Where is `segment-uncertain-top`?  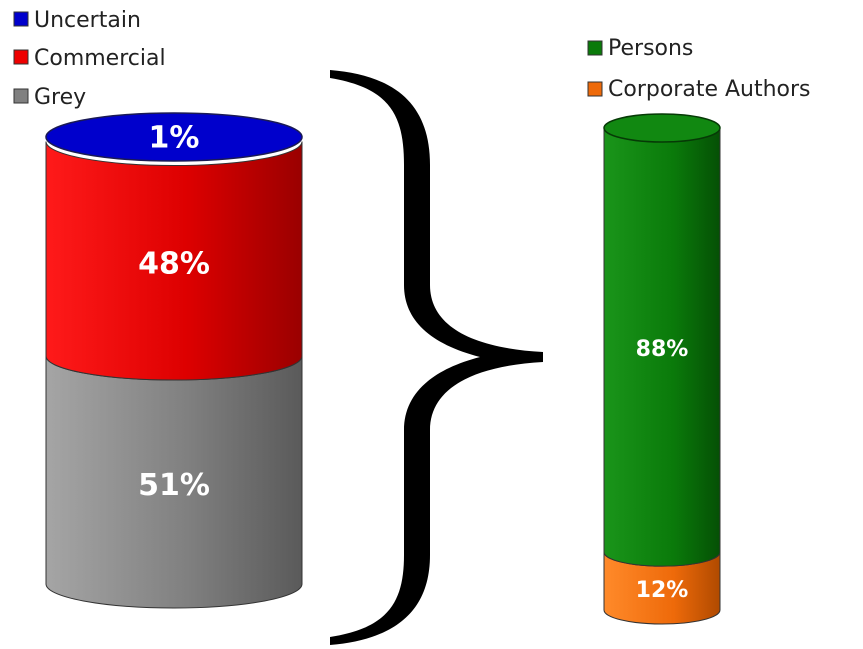 segment-uncertain-top is located at coordinates (174, 137).